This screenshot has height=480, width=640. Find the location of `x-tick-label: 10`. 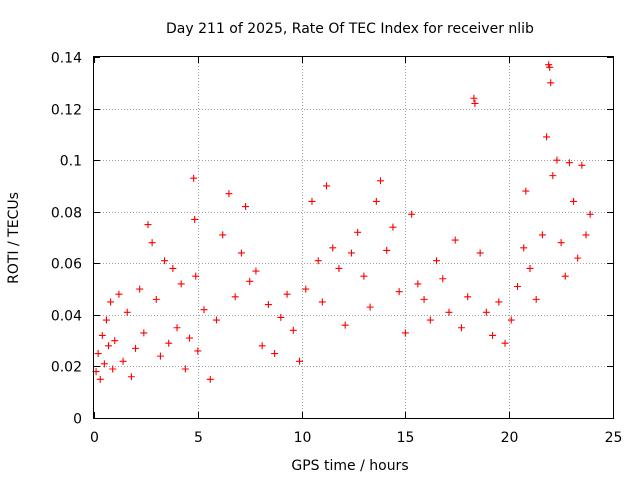

x-tick-label: 10 is located at coordinates (303, 438).